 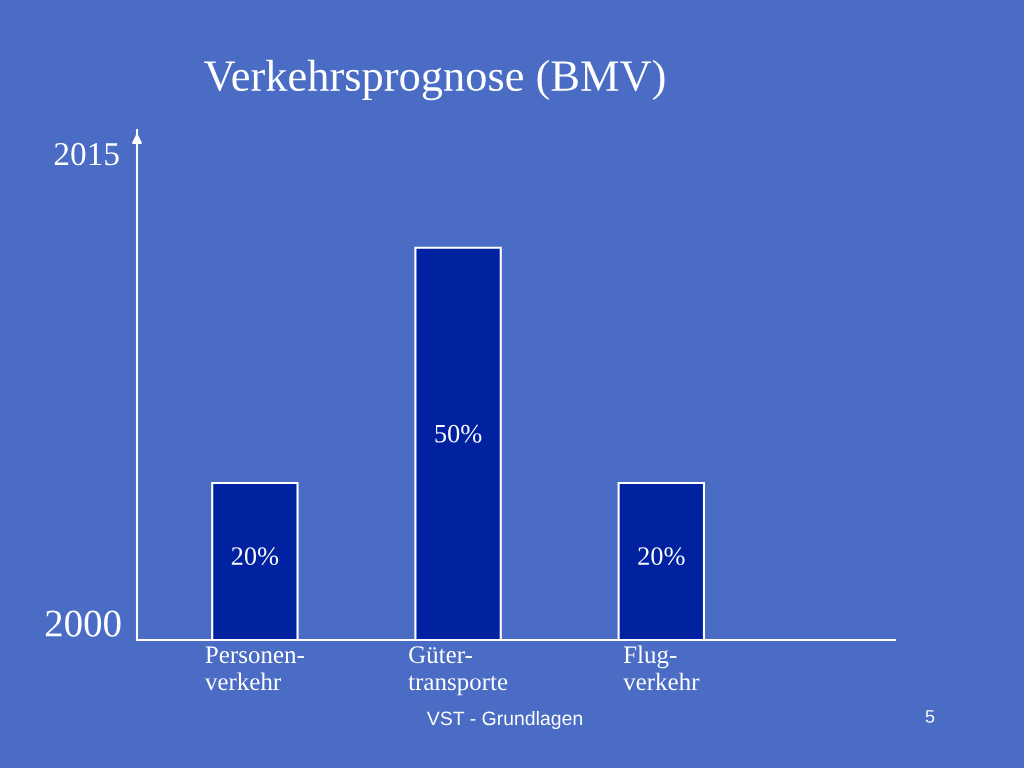 I want to click on x-tick-label: Personen- verkehr, so click(x=254, y=668).